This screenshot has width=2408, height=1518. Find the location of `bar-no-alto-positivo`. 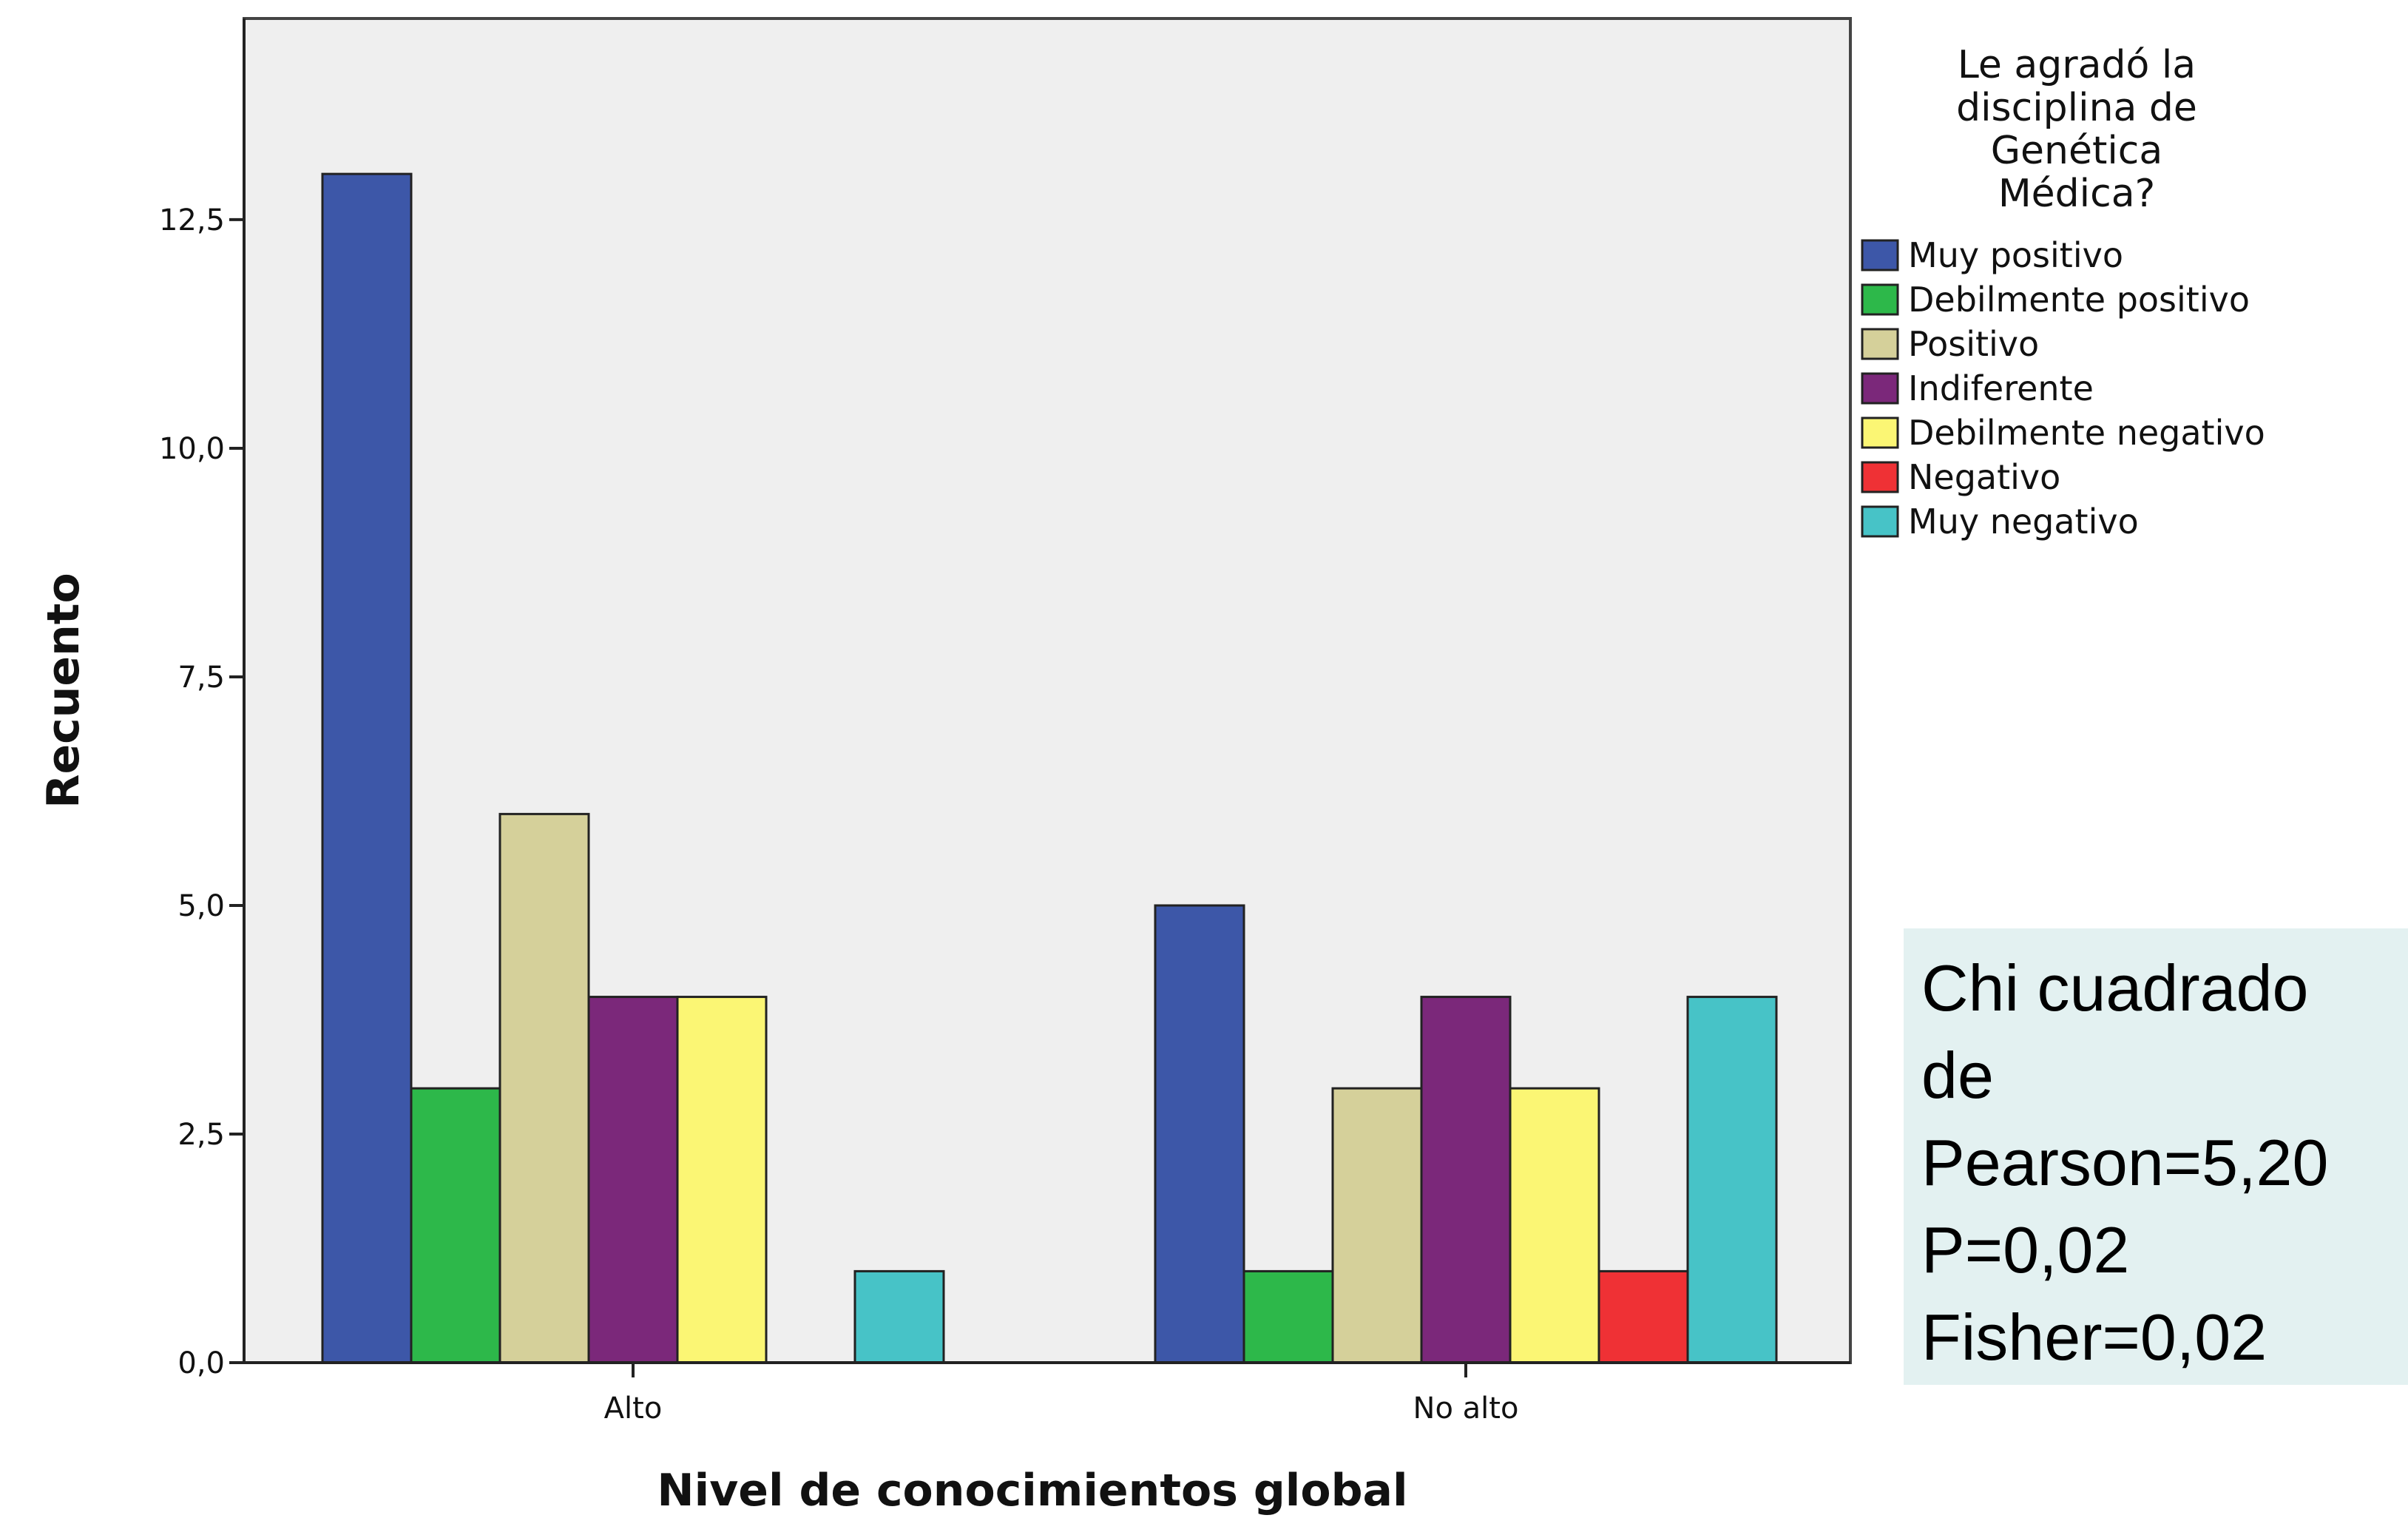

bar-no-alto-positivo is located at coordinates (1377, 1225).